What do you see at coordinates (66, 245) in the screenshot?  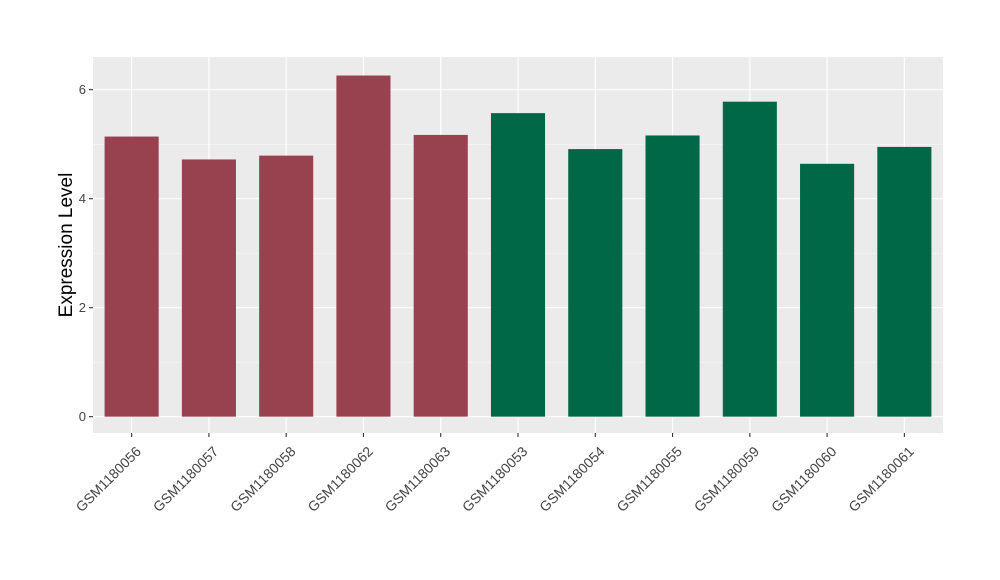 I see `y-axis-title: Expression Level` at bounding box center [66, 245].